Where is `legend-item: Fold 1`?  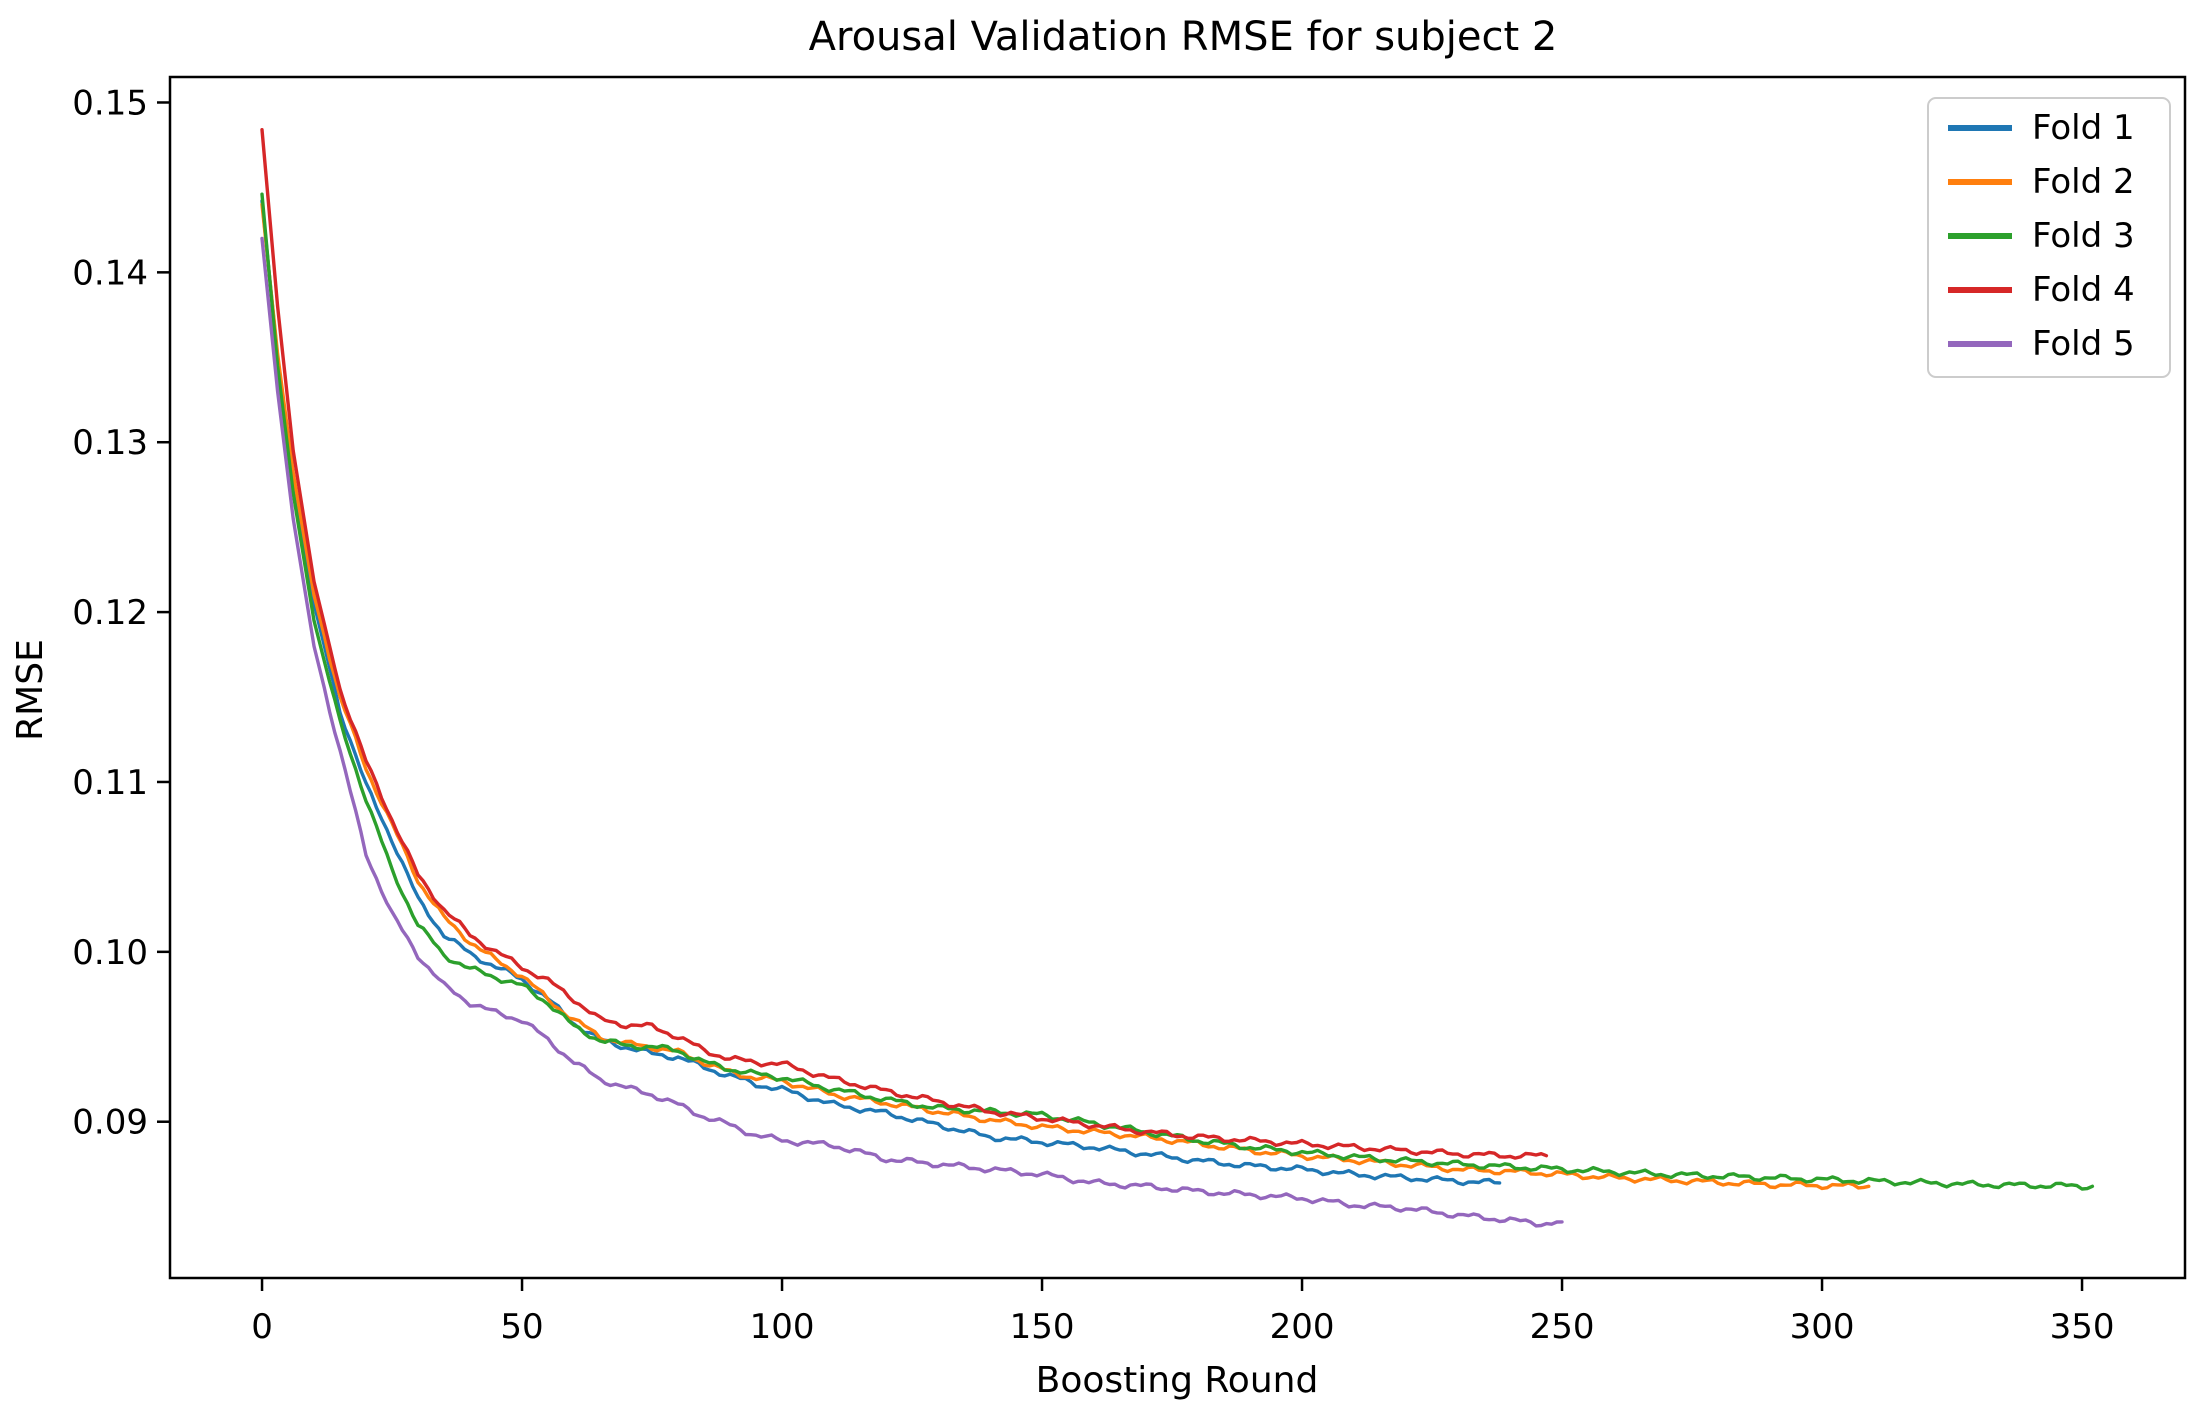 legend-item: Fold 1 is located at coordinates (2041, 128).